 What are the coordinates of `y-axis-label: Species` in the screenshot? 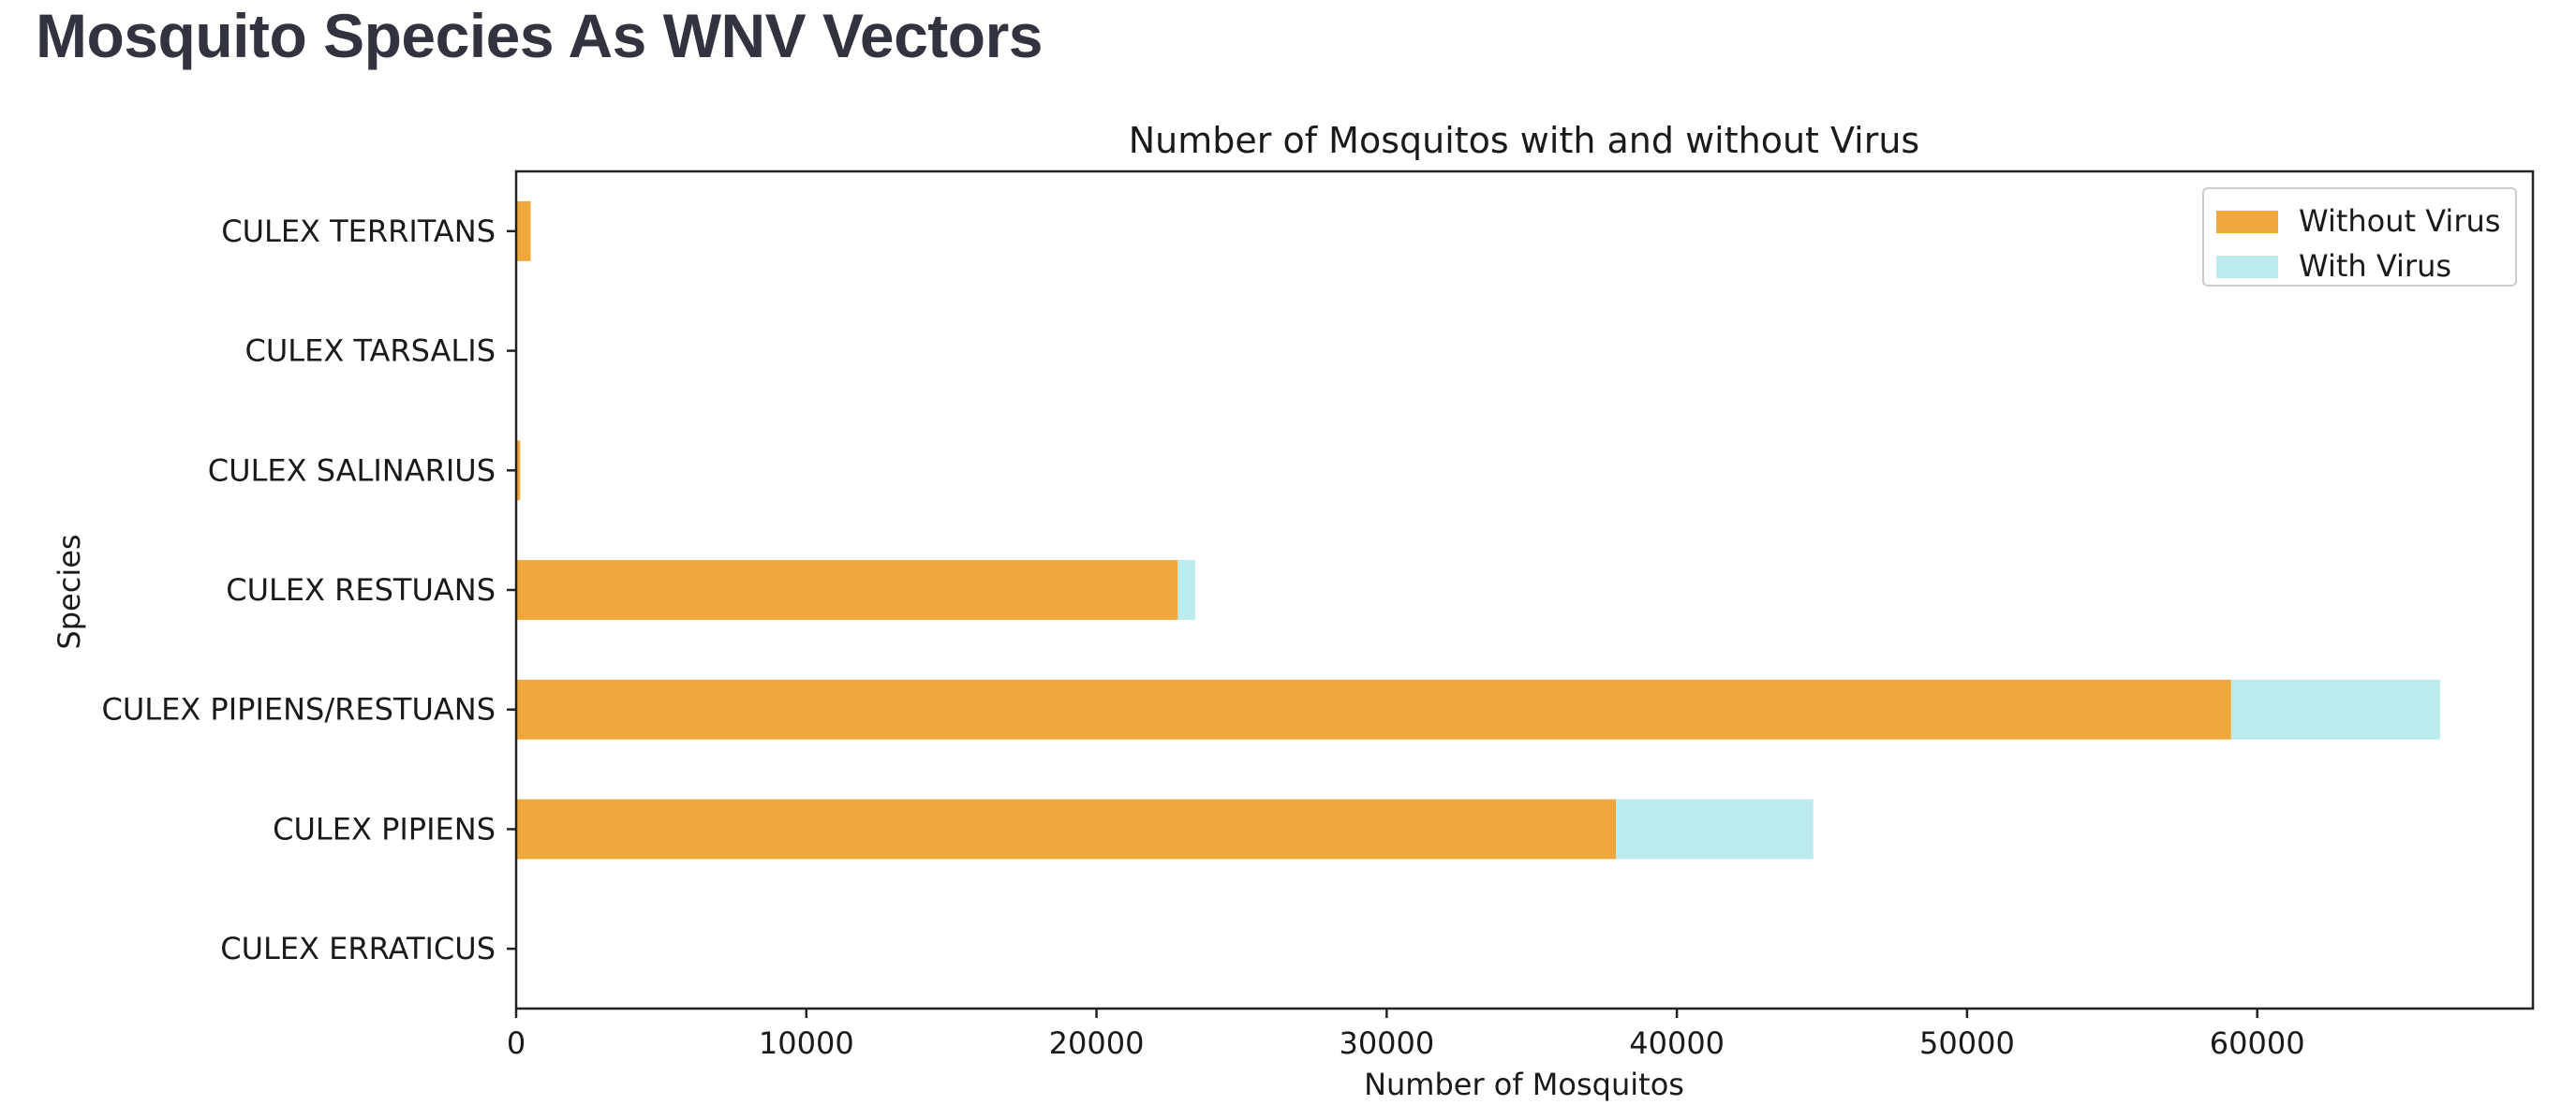 It's located at (69, 592).